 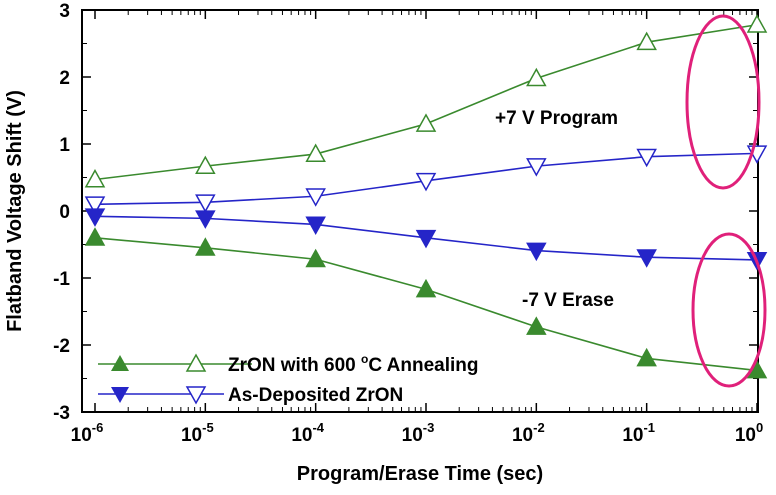 What do you see at coordinates (87, 433) in the screenshot?
I see `x-tick-label: 10⁻⁶` at bounding box center [87, 433].